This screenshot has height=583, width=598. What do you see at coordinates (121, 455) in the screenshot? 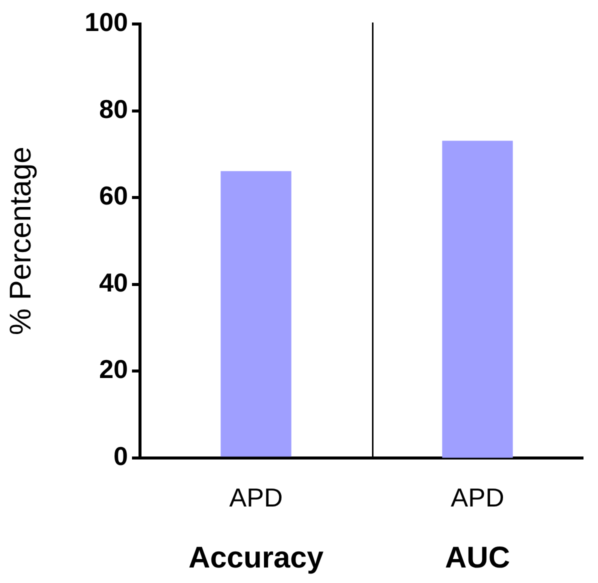
I see `y-tick-label: 0` at bounding box center [121, 455].